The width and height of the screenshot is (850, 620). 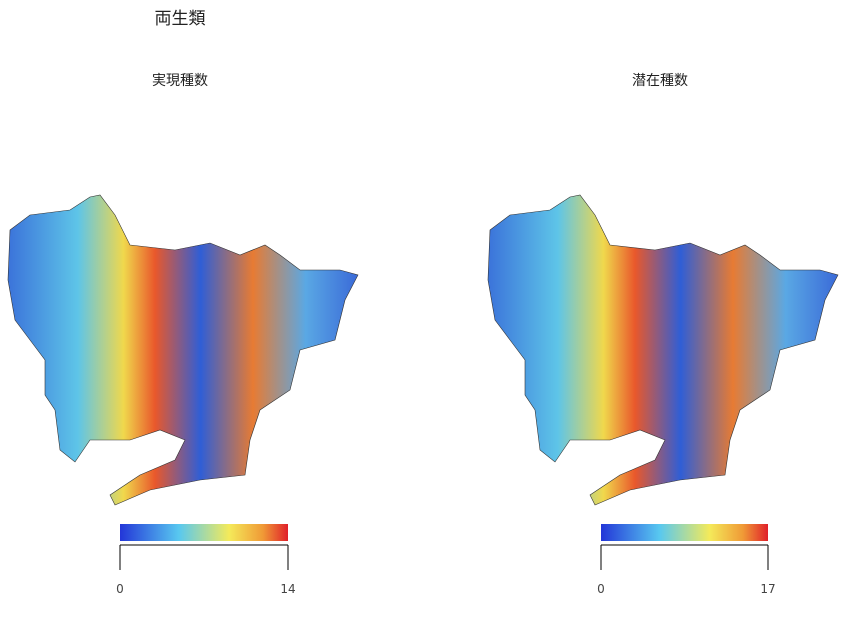 I want to click on colorbar-label: 17, so click(x=767, y=589).